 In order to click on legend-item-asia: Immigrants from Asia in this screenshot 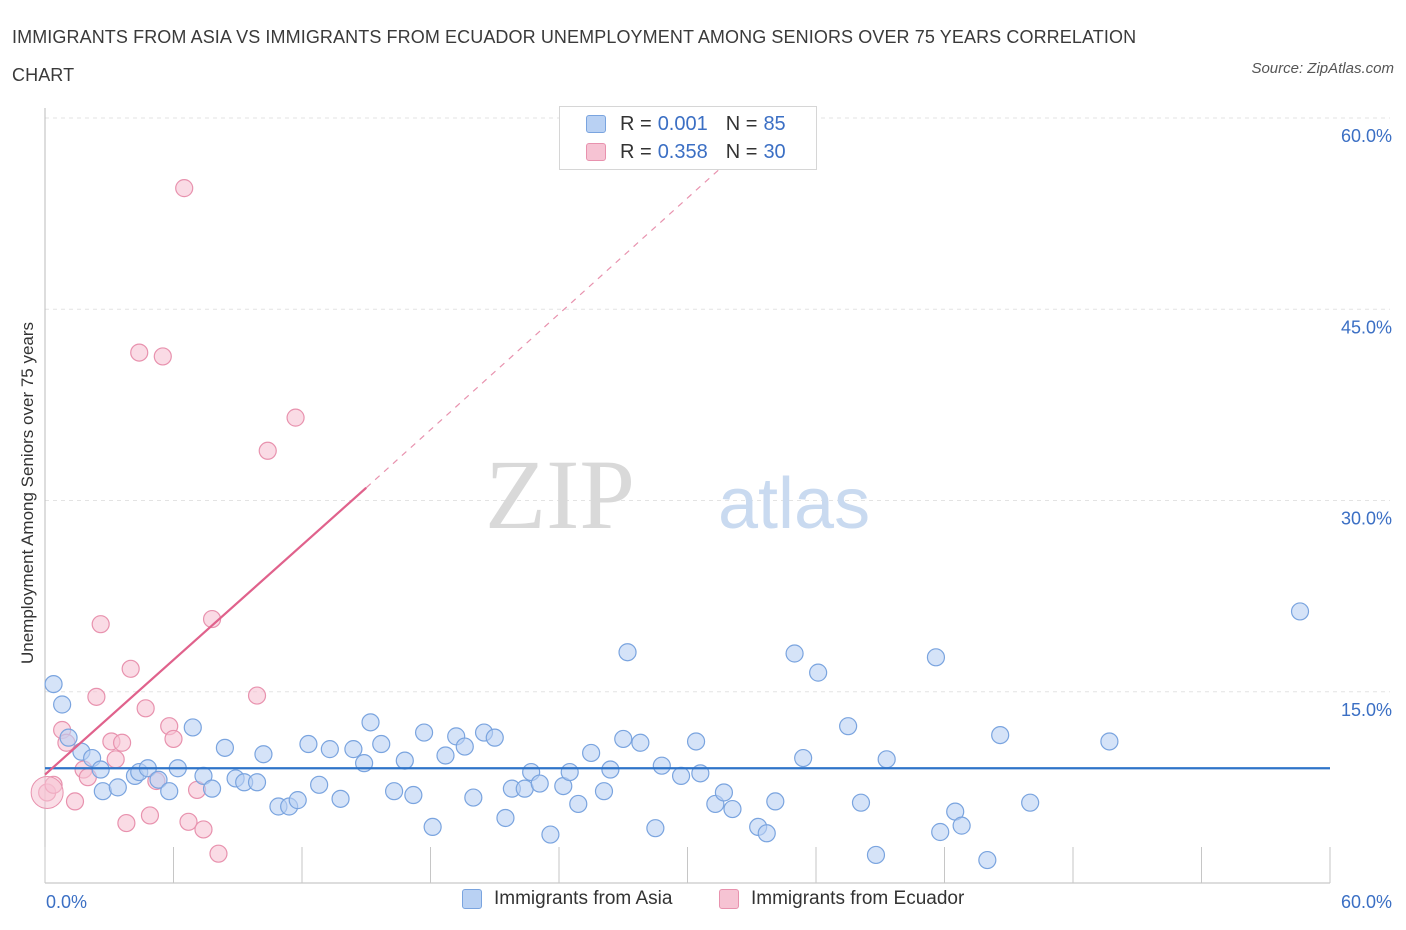, I will do `click(567, 899)`.